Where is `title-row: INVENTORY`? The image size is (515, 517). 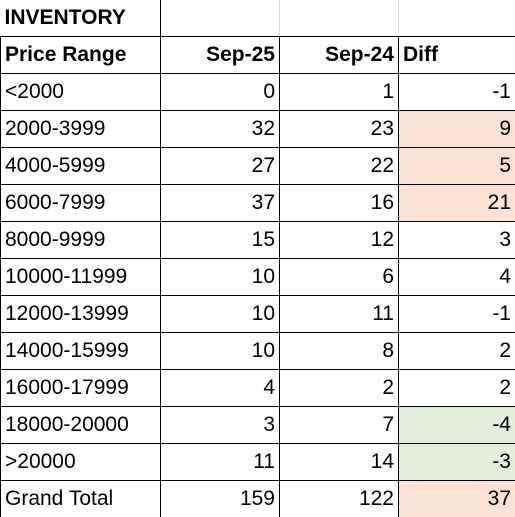
title-row: INVENTORY is located at coordinates (258, 18).